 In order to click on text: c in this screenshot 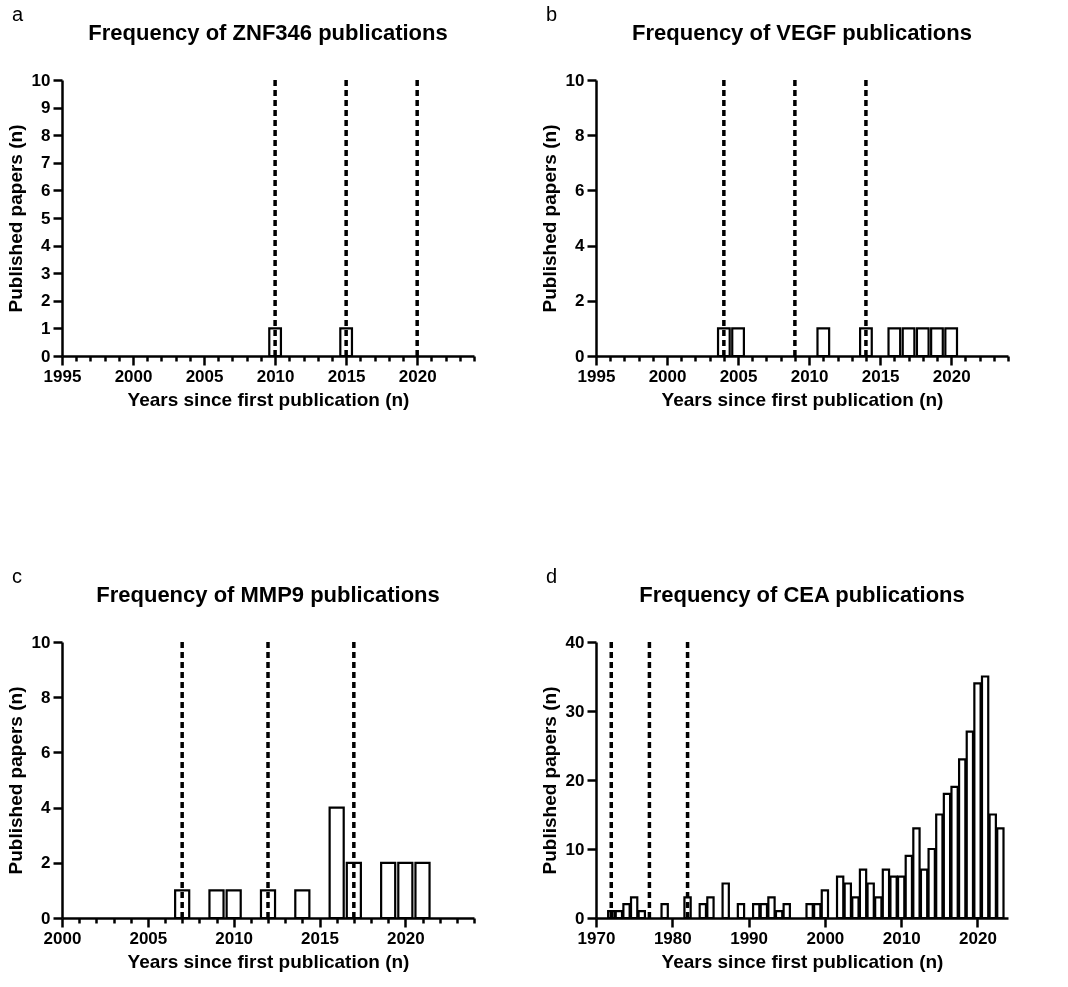, I will do `click(17, 576)`.